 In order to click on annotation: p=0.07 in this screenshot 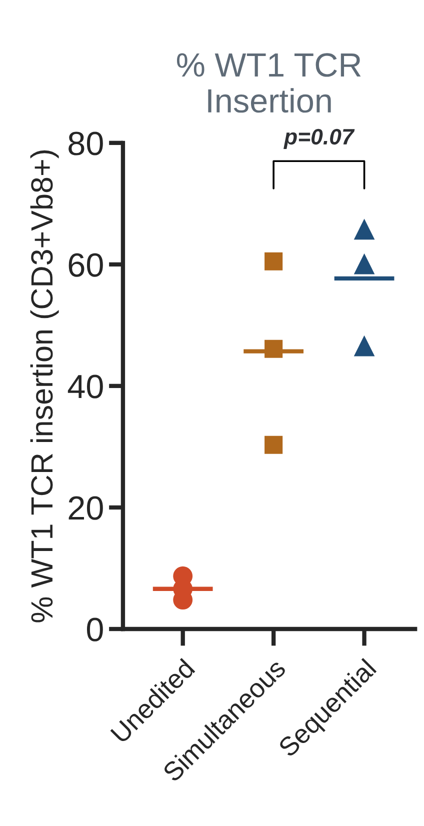, I will do `click(319, 138)`.